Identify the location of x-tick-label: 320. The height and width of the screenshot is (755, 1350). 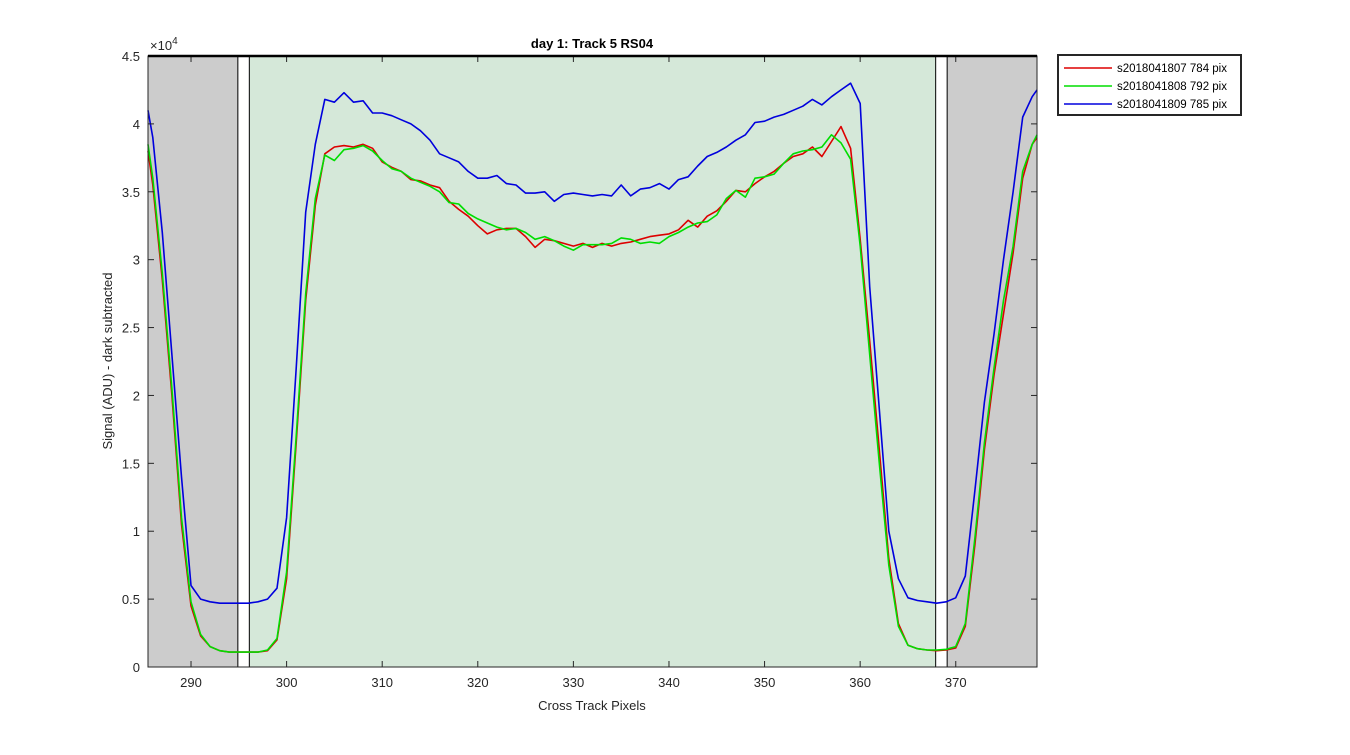
(478, 682).